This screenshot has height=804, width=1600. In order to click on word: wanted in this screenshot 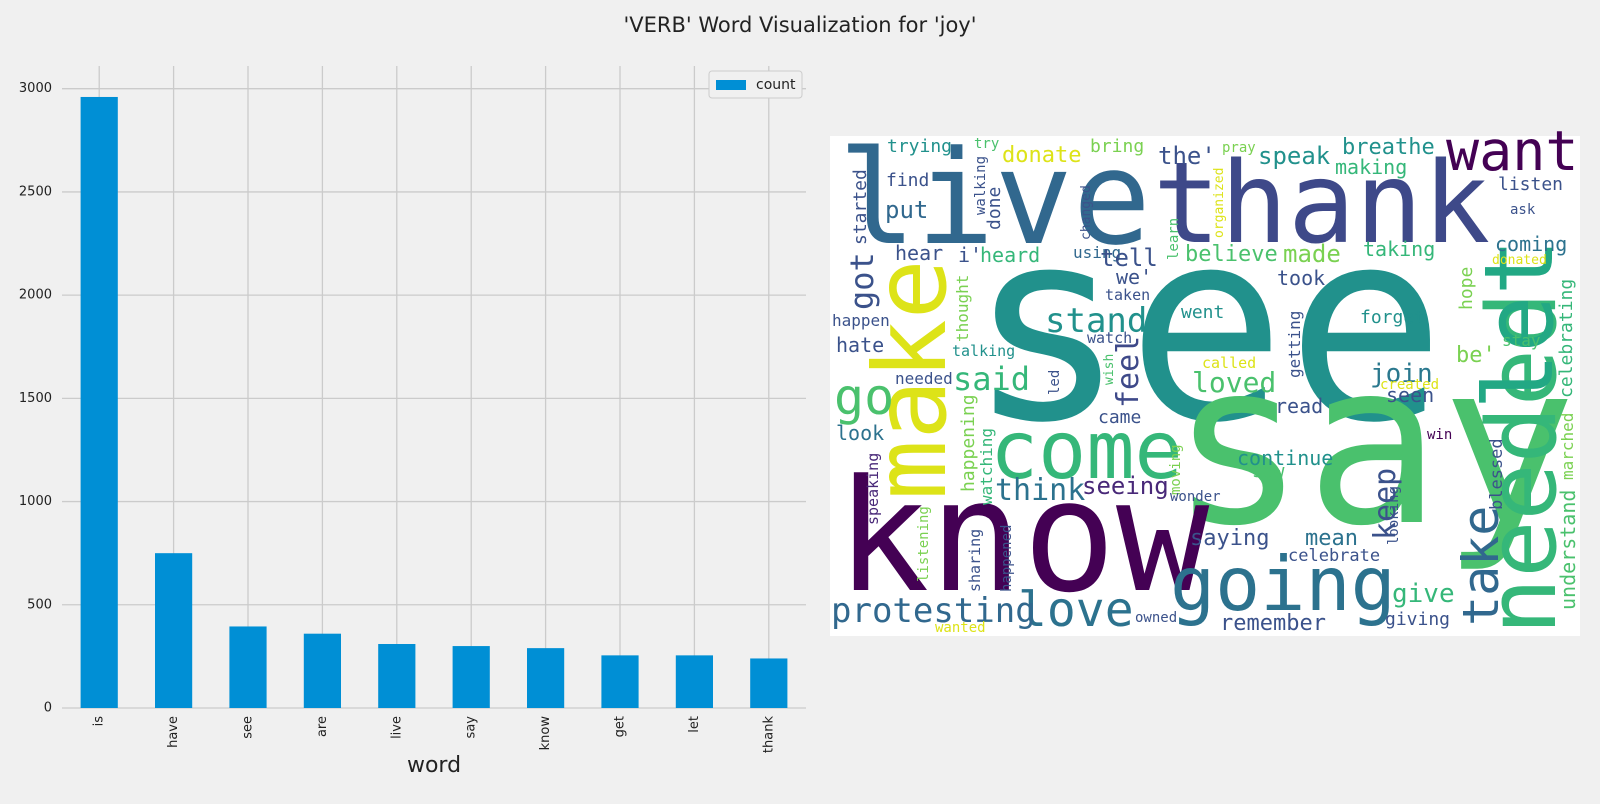, I will do `click(960, 628)`.